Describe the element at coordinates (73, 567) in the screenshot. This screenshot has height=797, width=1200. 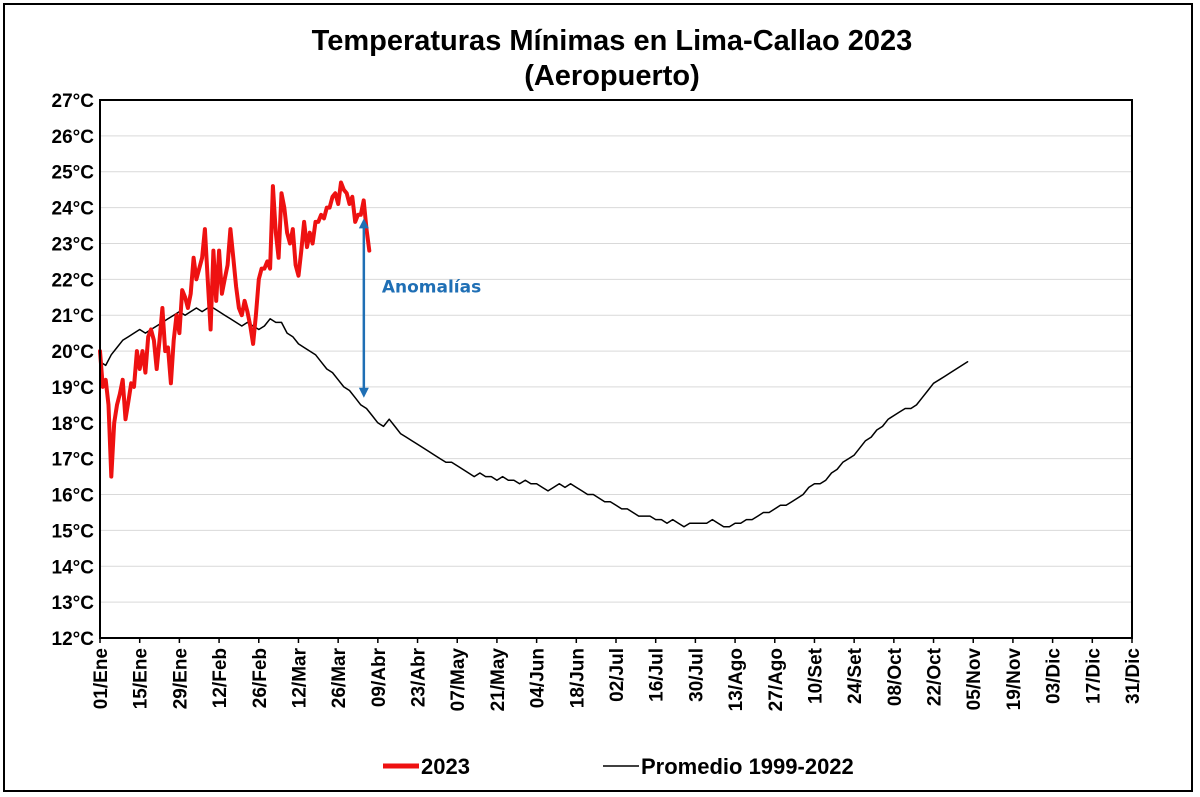
I see `y-tick-label: 14°C` at that location.